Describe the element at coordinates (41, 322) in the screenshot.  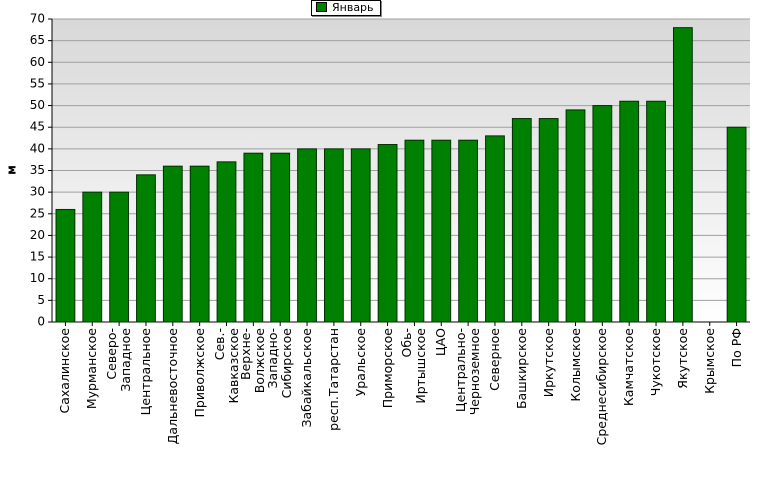
I see `y-tick-label: 0` at that location.